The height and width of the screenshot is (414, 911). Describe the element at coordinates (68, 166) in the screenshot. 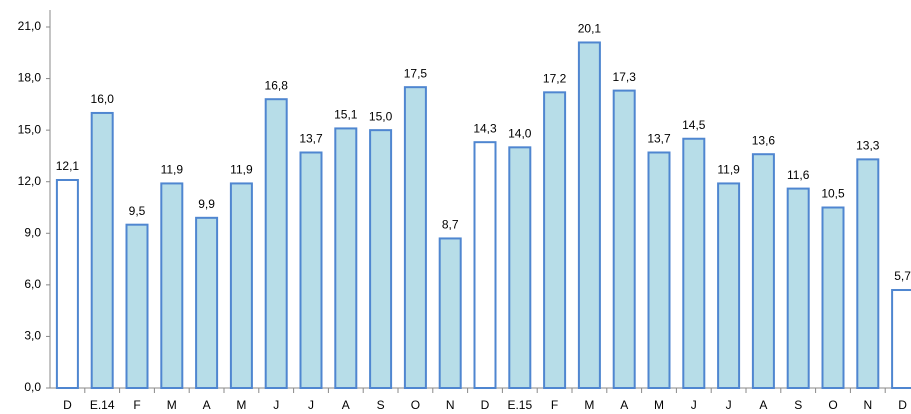

I see `value-label: 12,1` at that location.